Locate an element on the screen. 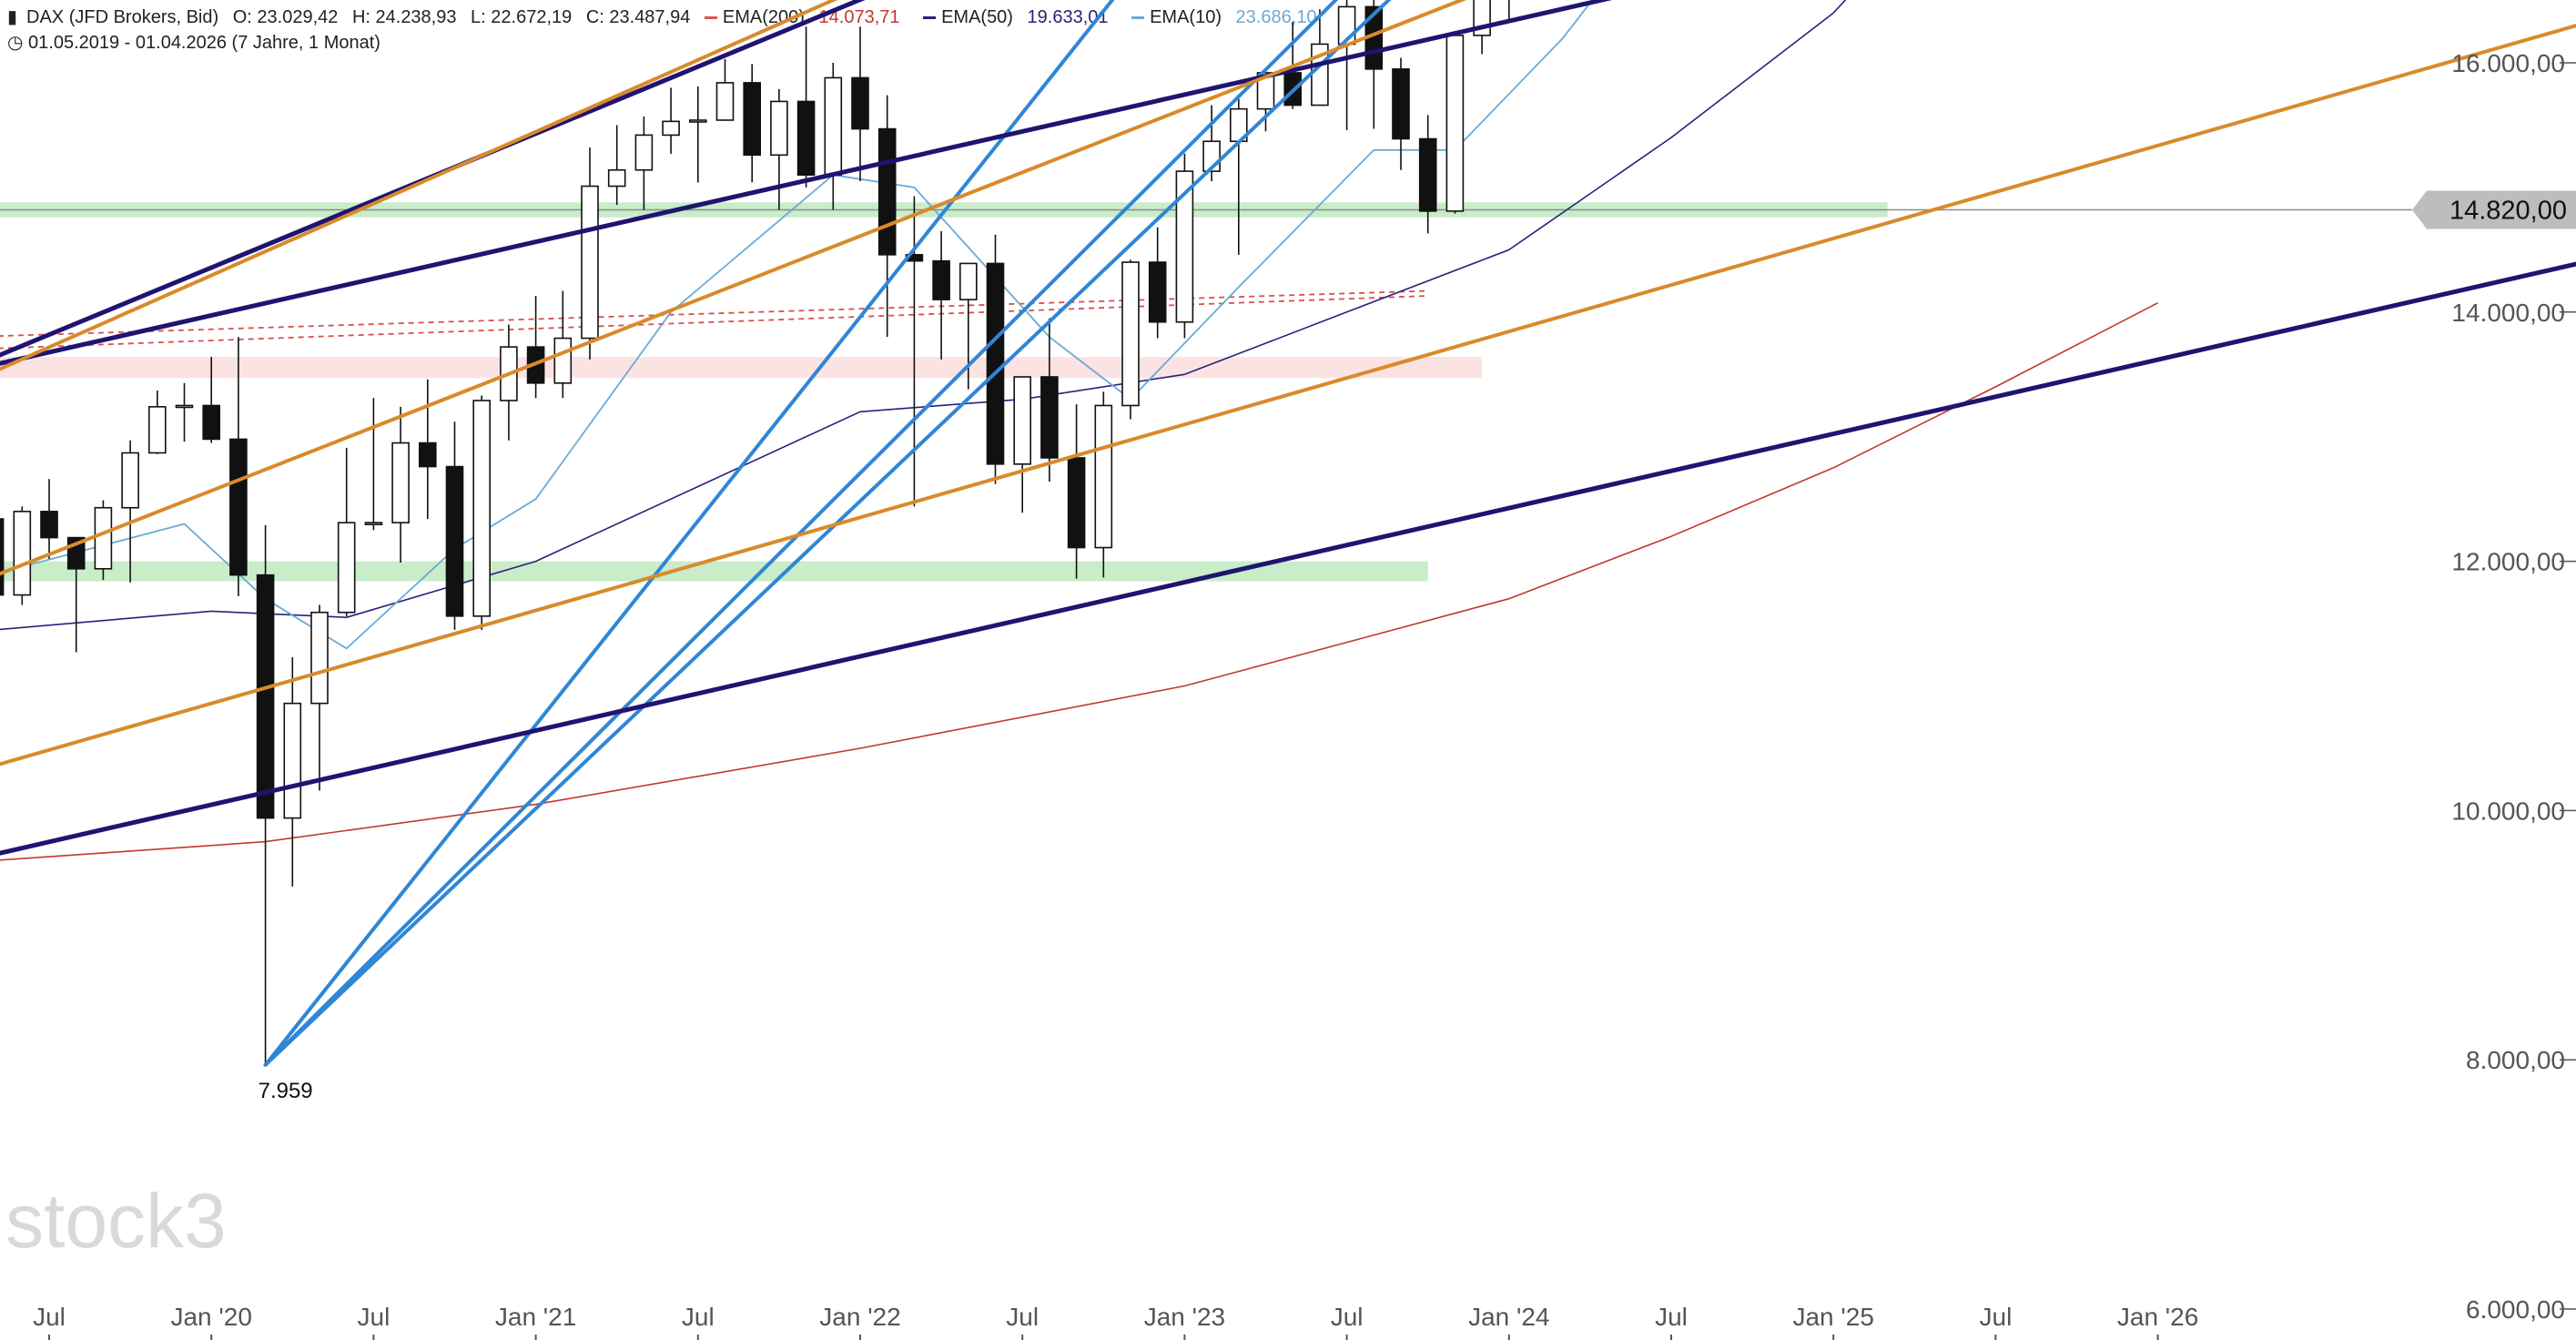 The height and width of the screenshot is (1340, 2576). ema10-value: 23.686,10 is located at coordinates (1276, 17).